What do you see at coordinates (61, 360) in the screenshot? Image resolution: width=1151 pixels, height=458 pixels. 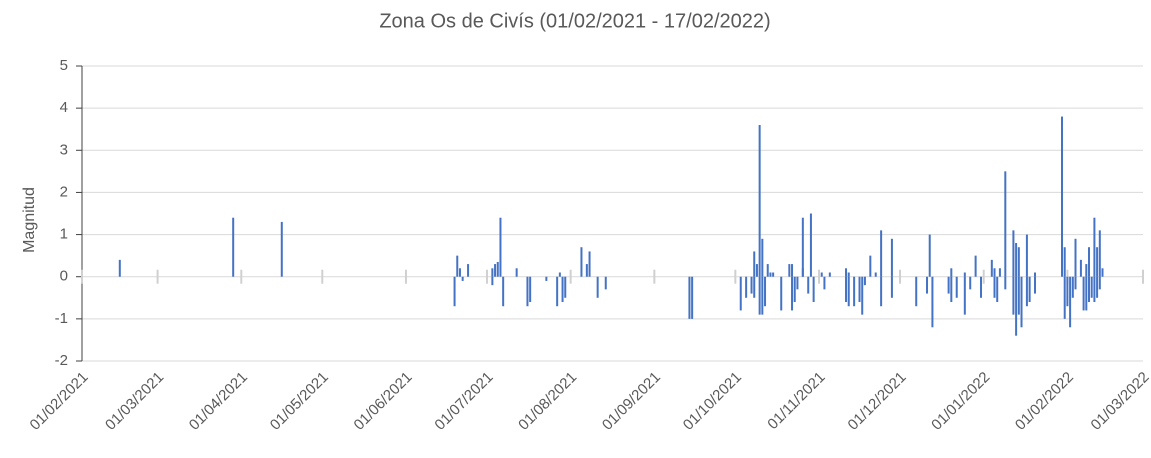 I see `y-tick-label: -2` at bounding box center [61, 360].